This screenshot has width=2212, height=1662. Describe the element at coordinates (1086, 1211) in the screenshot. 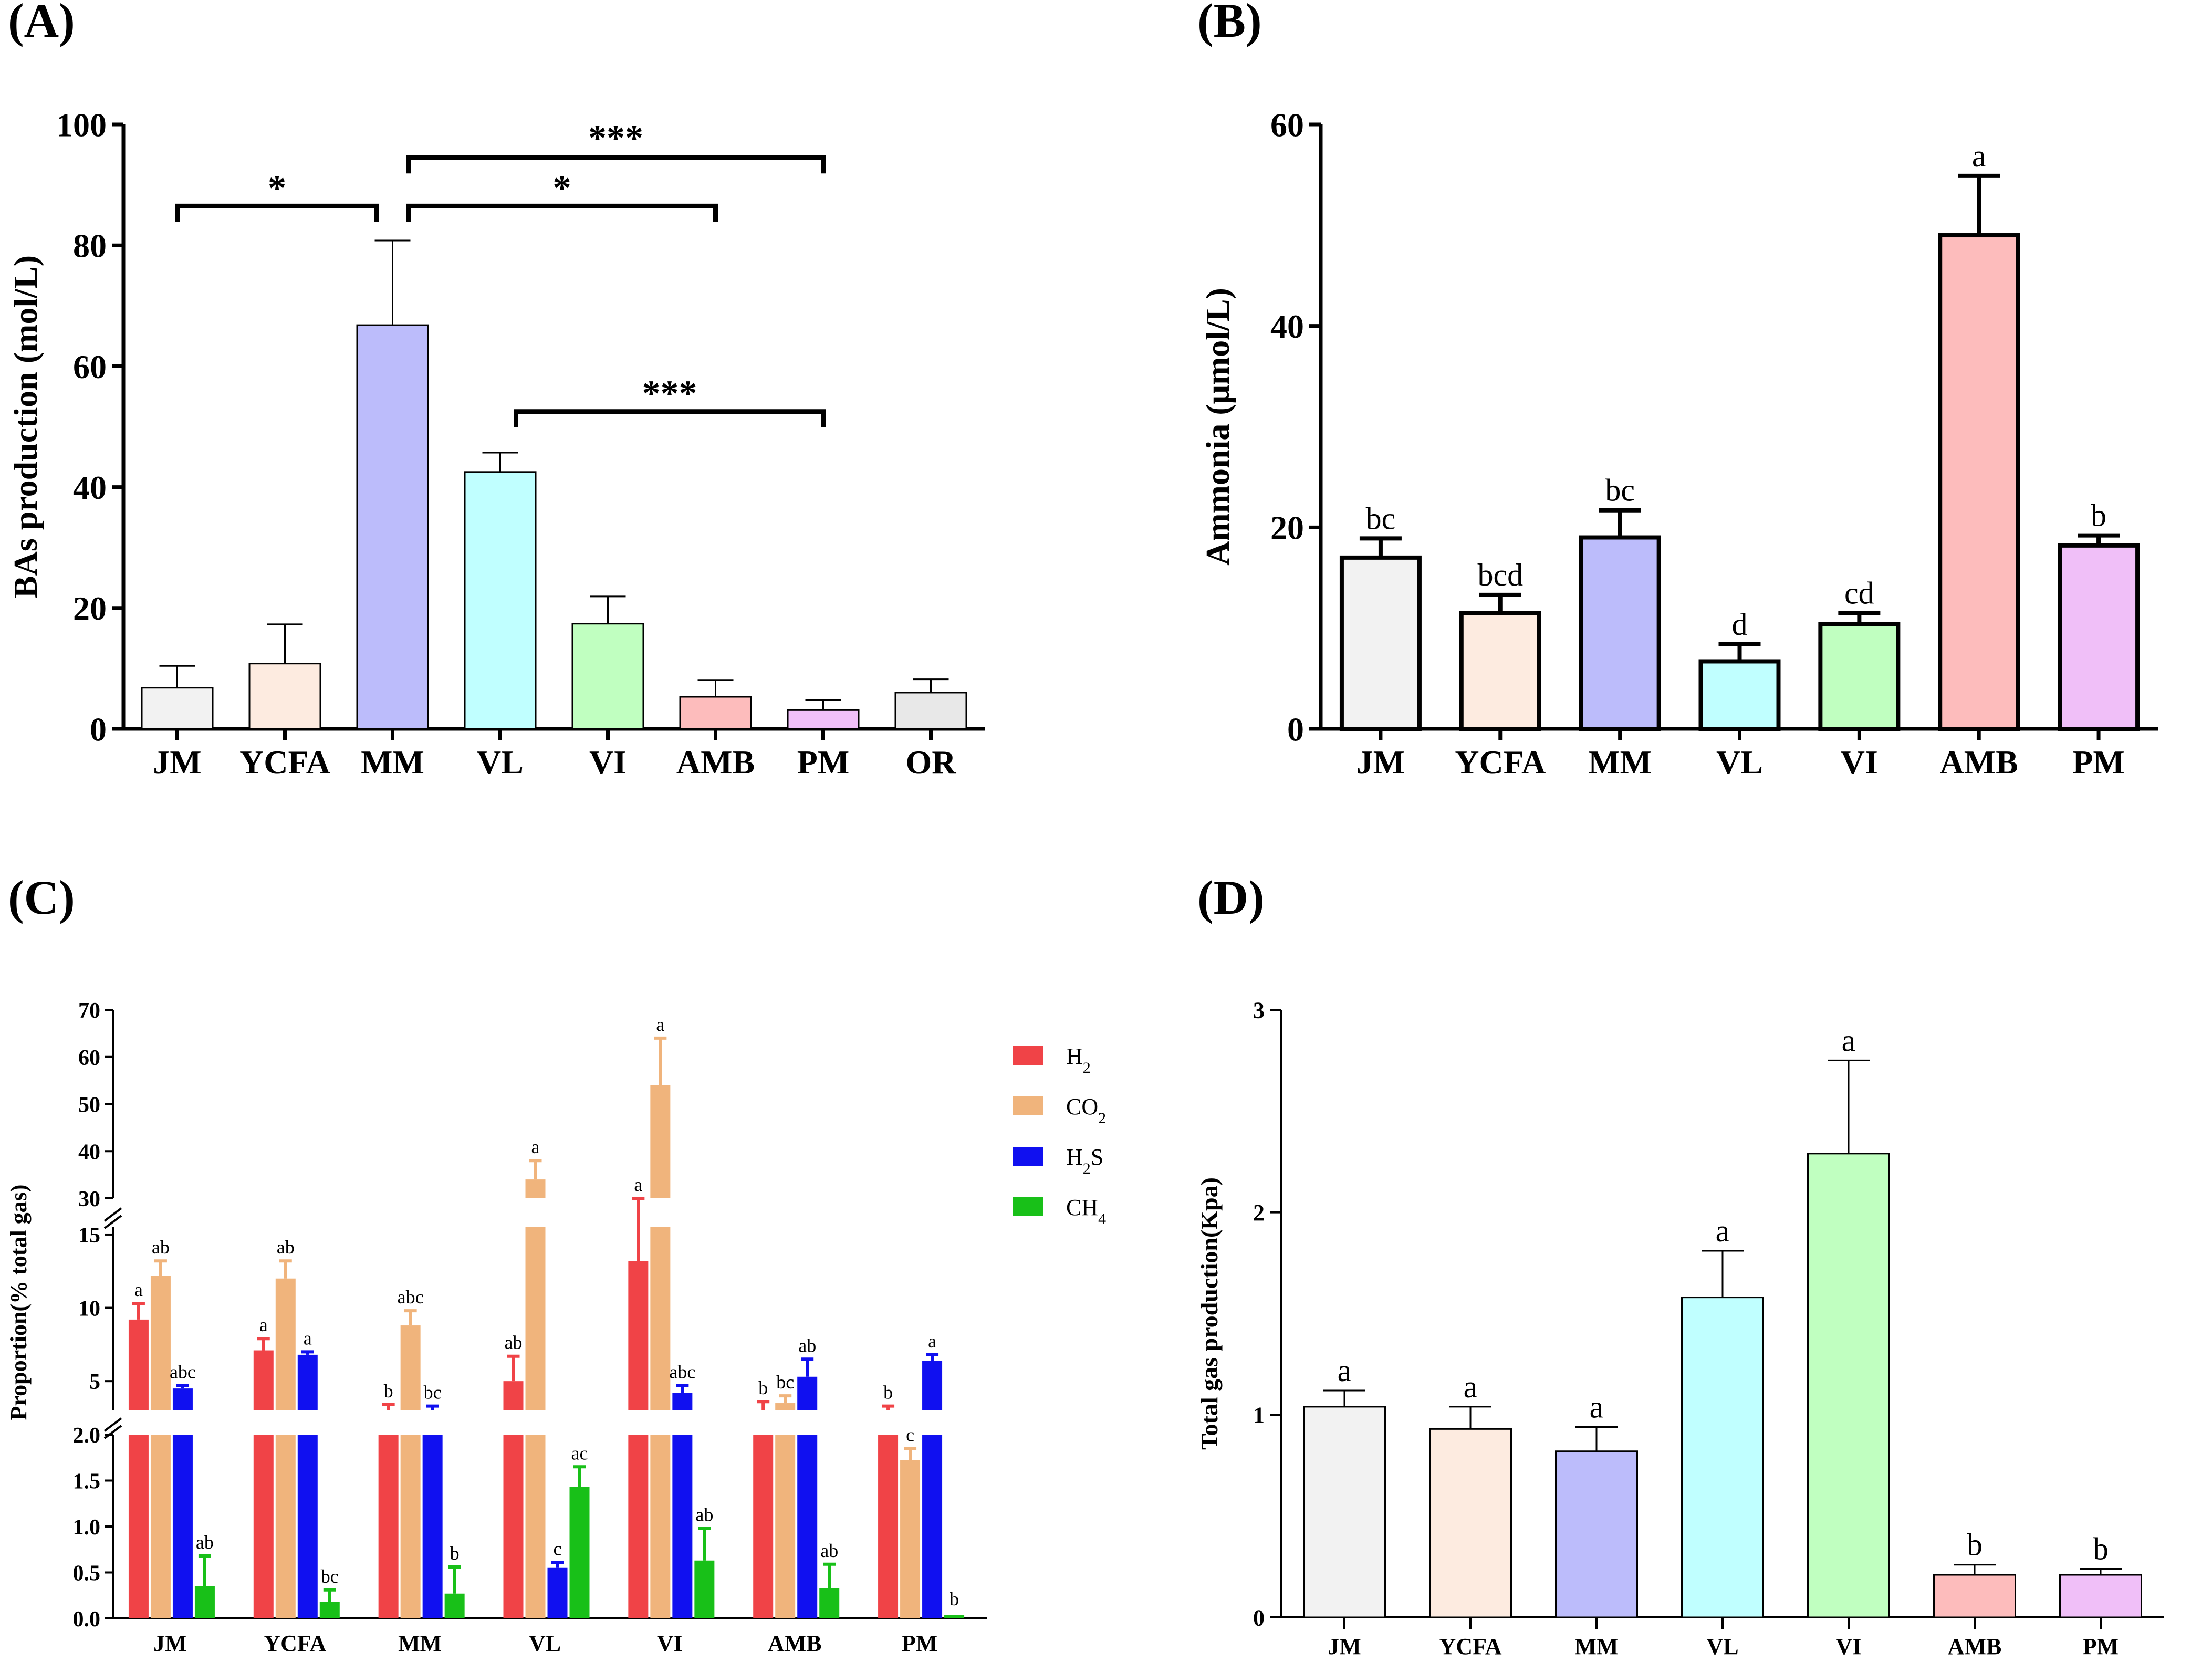

I see `legend-label-ch4: CH4` at that location.